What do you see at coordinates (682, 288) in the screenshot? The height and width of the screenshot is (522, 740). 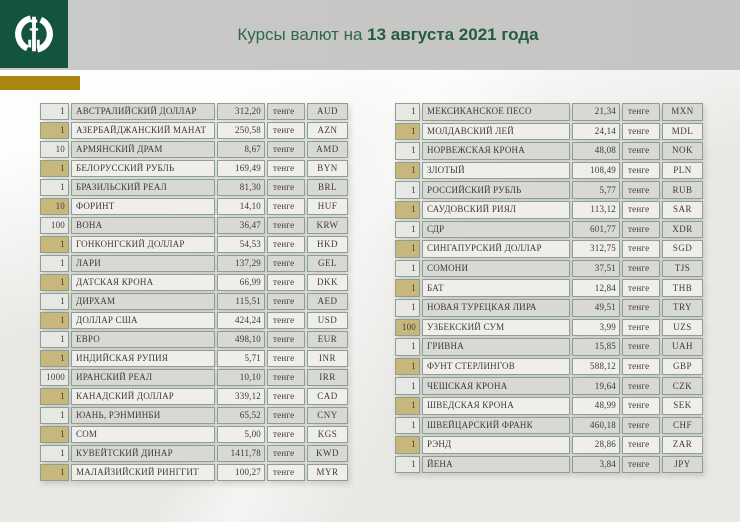 I see `code-cell: THB` at bounding box center [682, 288].